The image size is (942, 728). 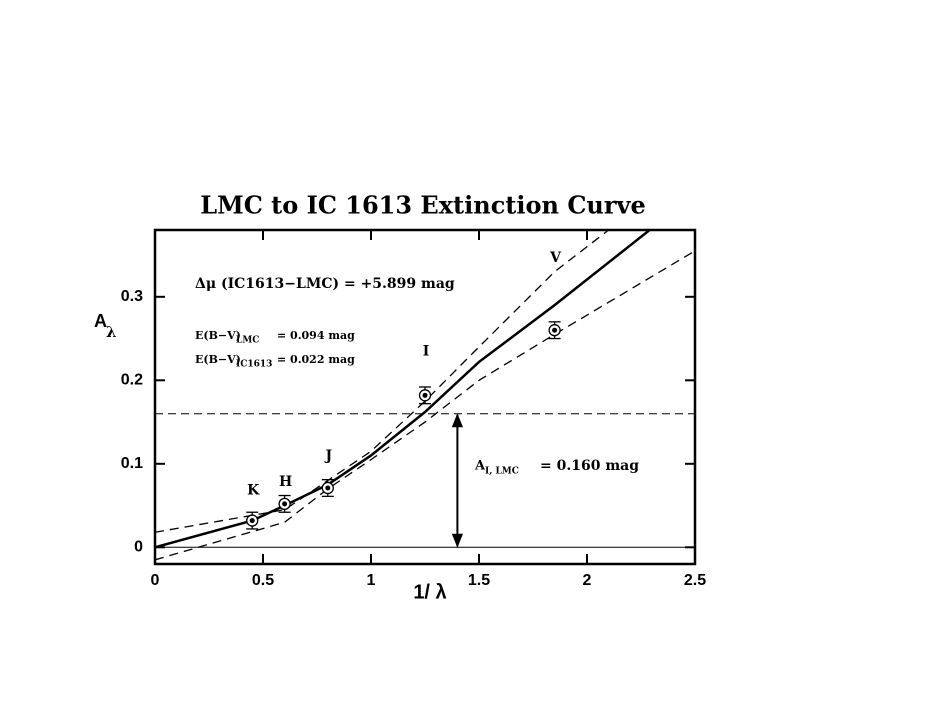 What do you see at coordinates (263, 580) in the screenshot?
I see `x-tick-label: 0.5` at bounding box center [263, 580].